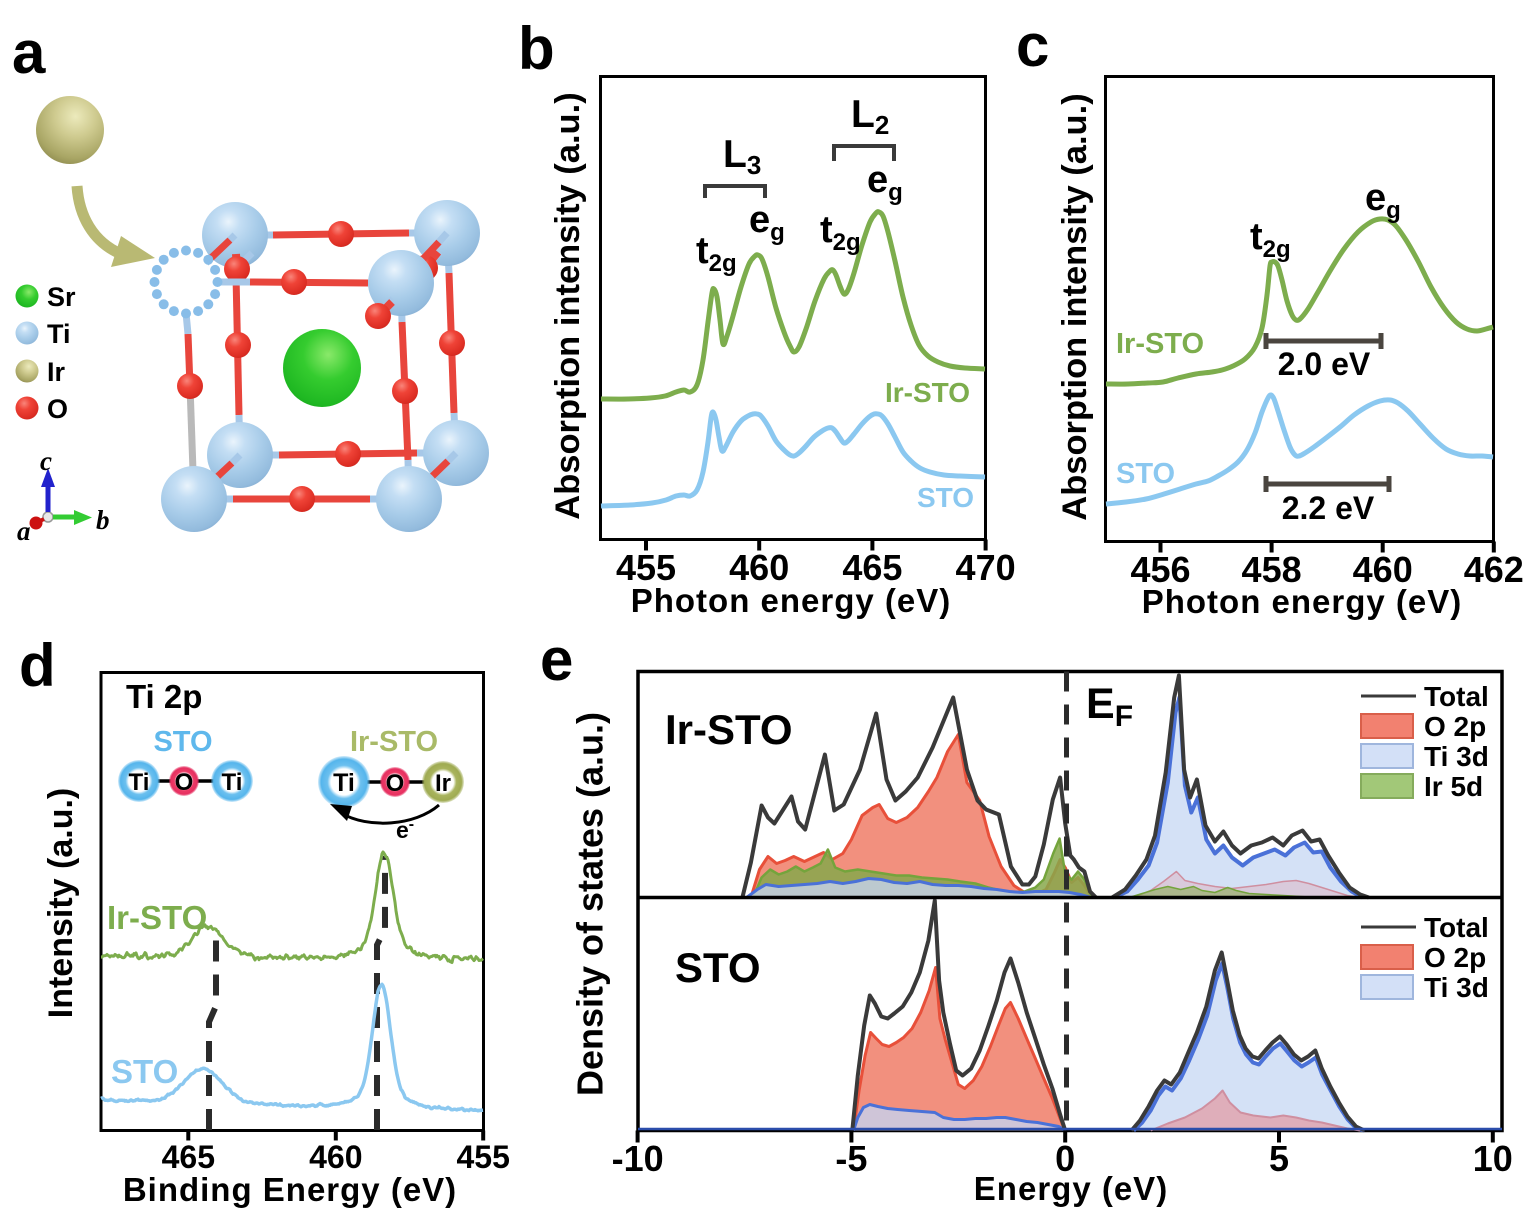  I want to click on svg-text: 5, so click(1279, 1158).